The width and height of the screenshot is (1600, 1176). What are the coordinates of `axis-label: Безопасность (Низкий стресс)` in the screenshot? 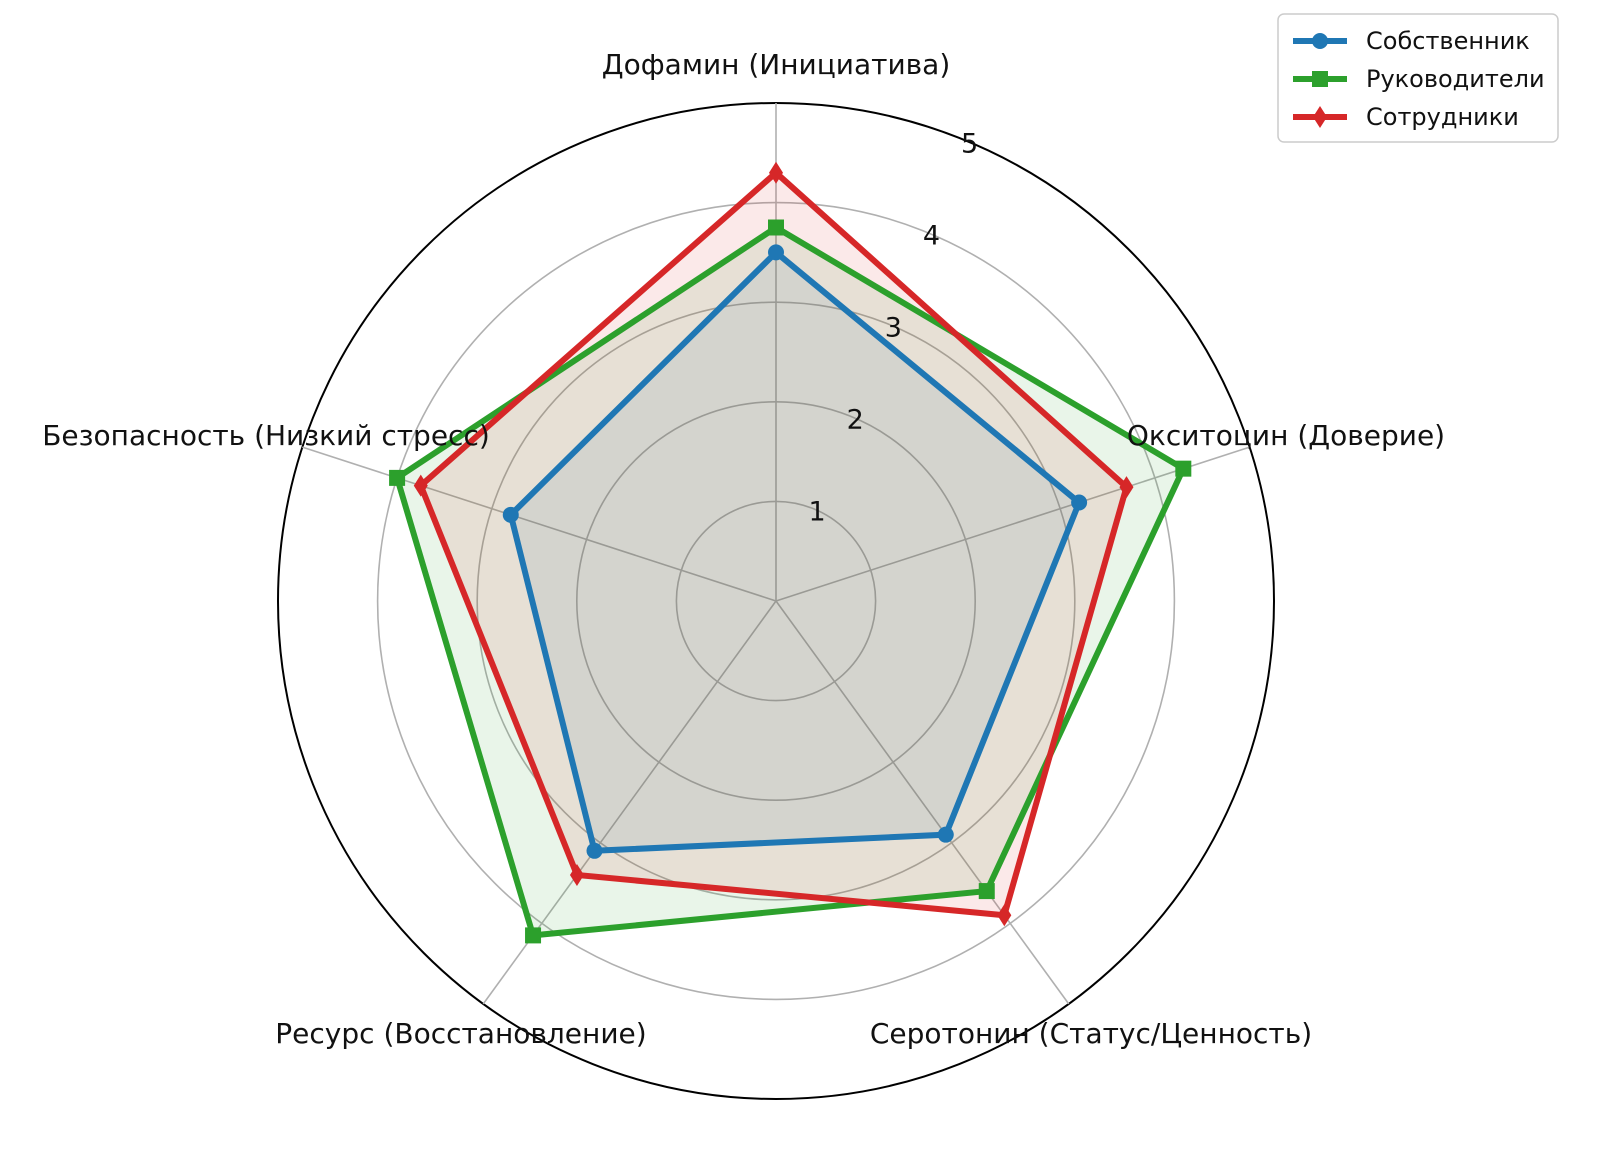 It's located at (266, 435).